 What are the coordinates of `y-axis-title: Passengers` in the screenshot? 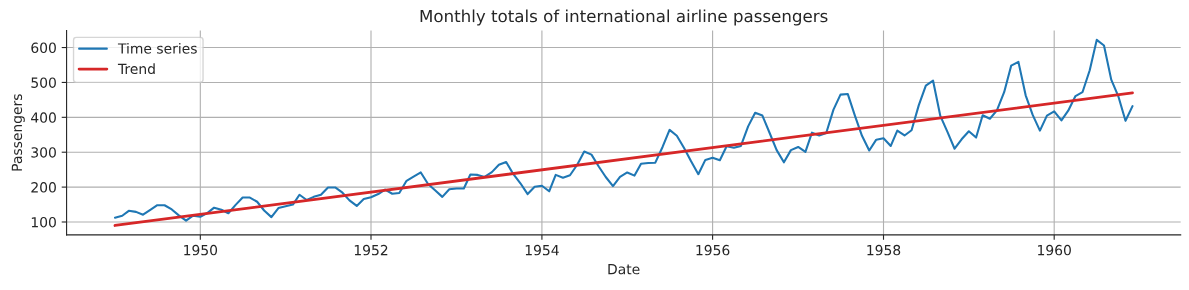 It's located at (18, 132).